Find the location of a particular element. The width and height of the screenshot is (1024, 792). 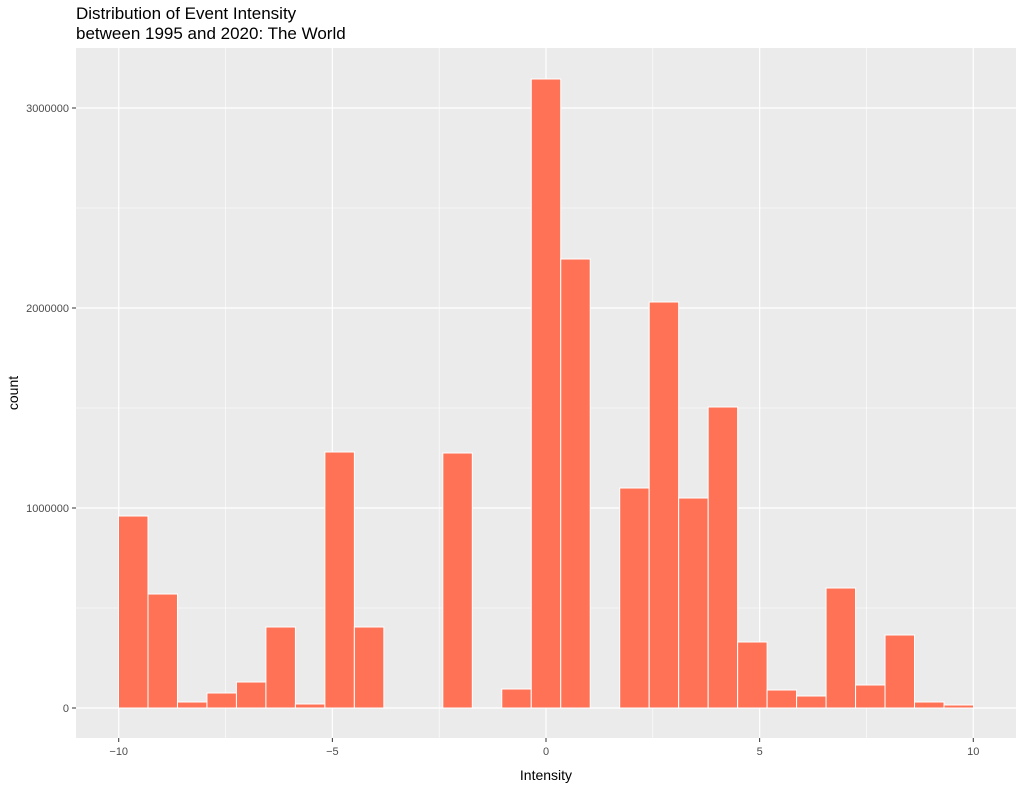

x-tick-label: 5 is located at coordinates (760, 752).